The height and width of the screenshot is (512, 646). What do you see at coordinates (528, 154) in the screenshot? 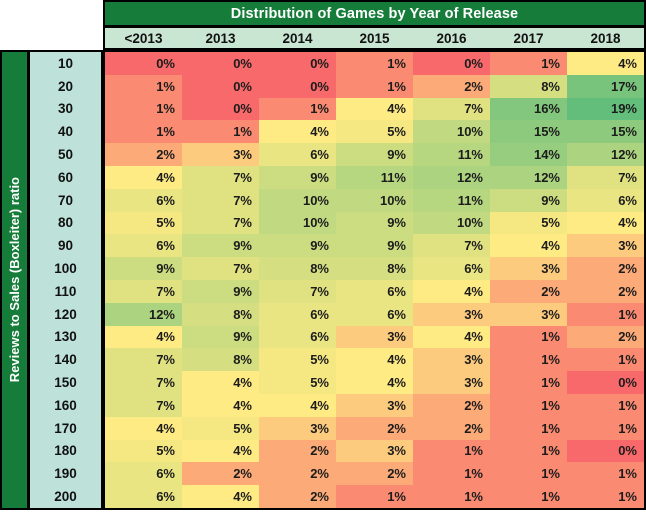
I see `heatmap-cell: 14%` at bounding box center [528, 154].